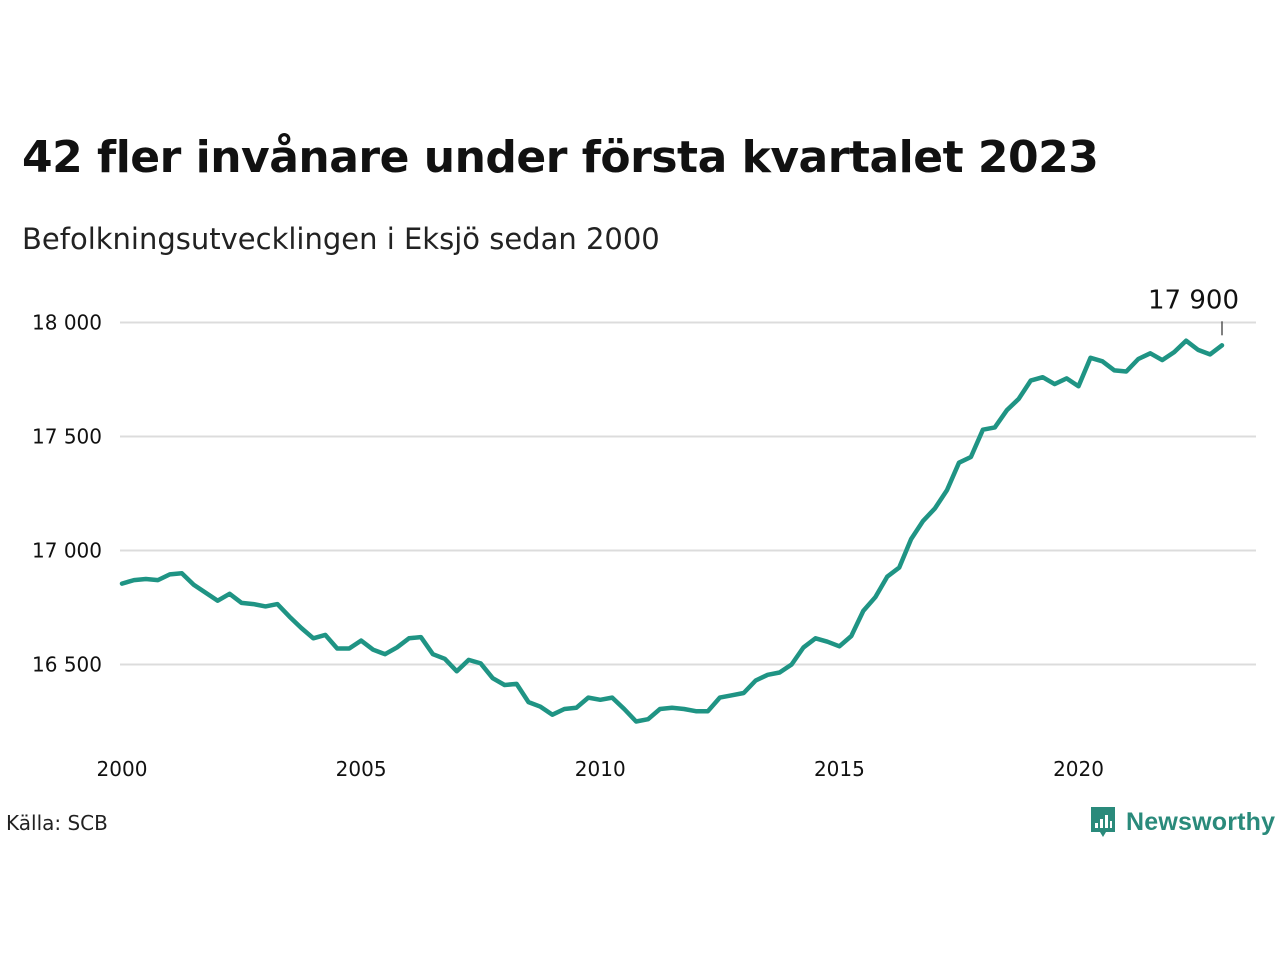 Image resolution: width=1280 pixels, height=960 pixels. What do you see at coordinates (361, 769) in the screenshot?
I see `x-tick-label: 2005` at bounding box center [361, 769].